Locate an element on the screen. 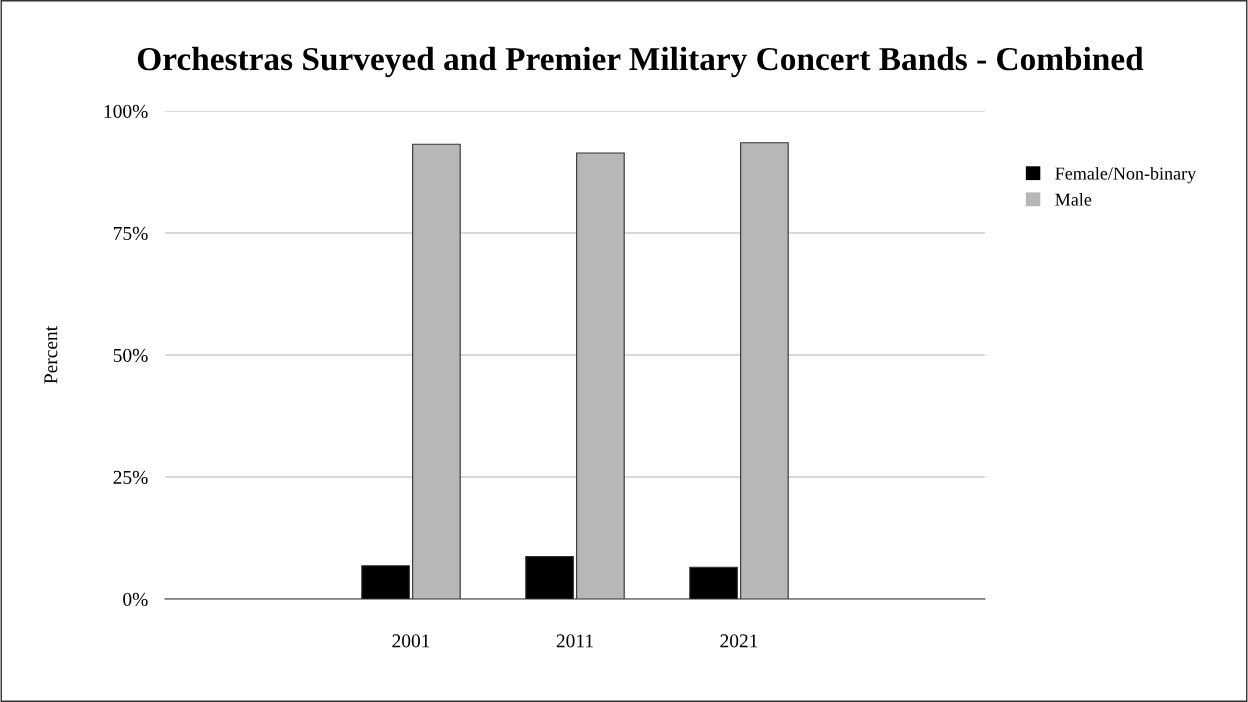 This screenshot has width=1248, height=702. y-axis-title: Percent is located at coordinates (51, 354).